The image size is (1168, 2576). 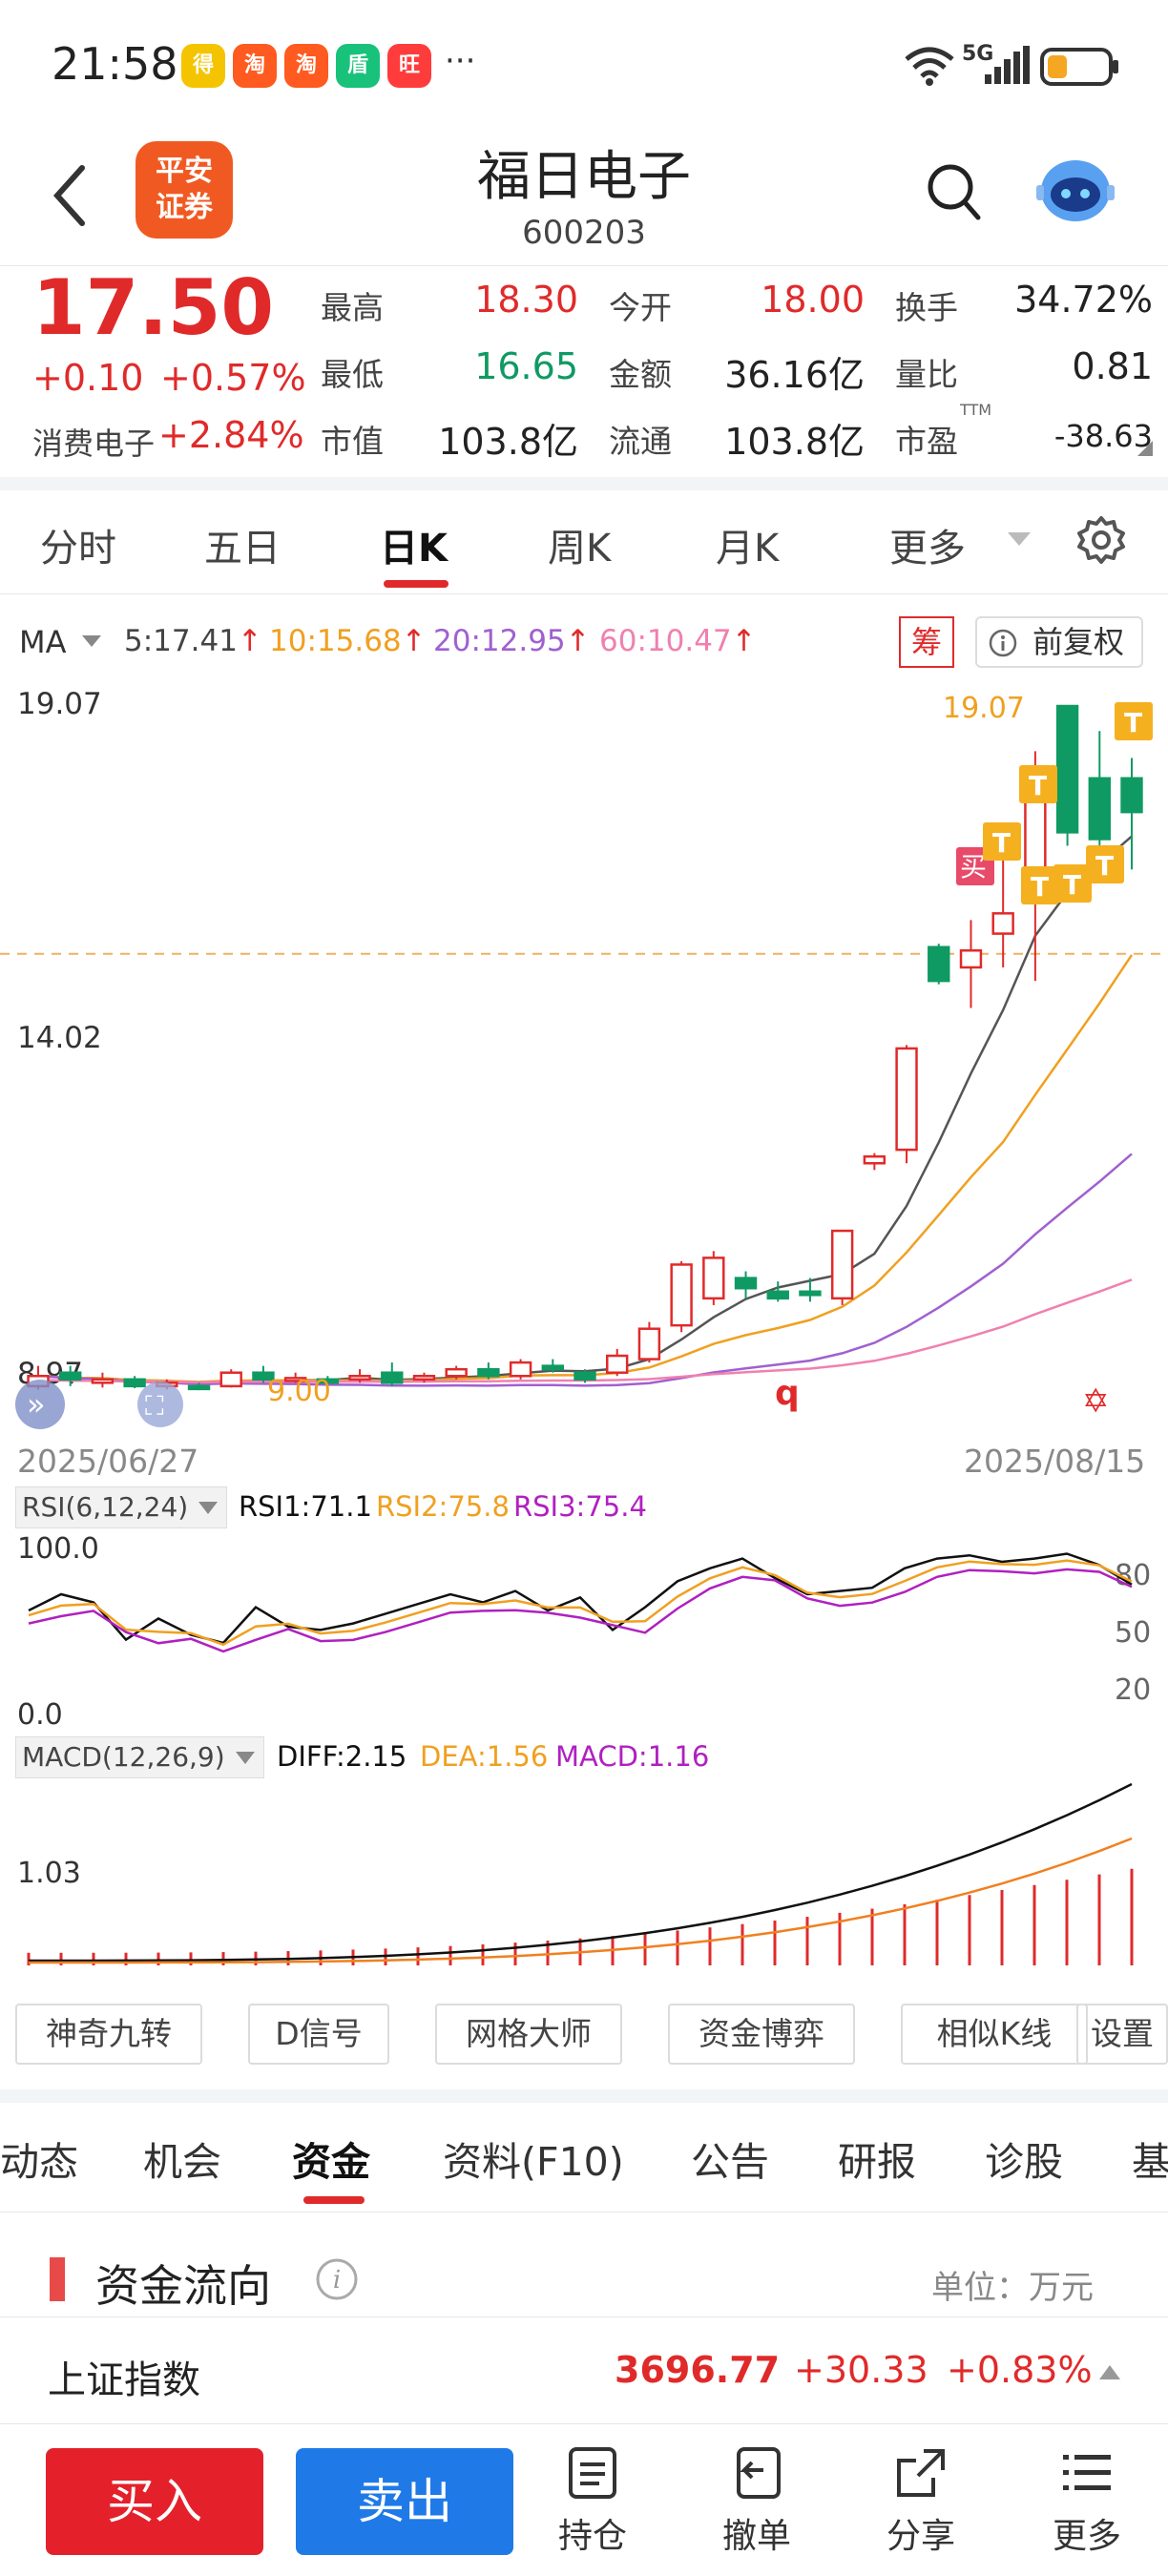 I want to click on market-cap-label: 市值, so click(x=352, y=441).